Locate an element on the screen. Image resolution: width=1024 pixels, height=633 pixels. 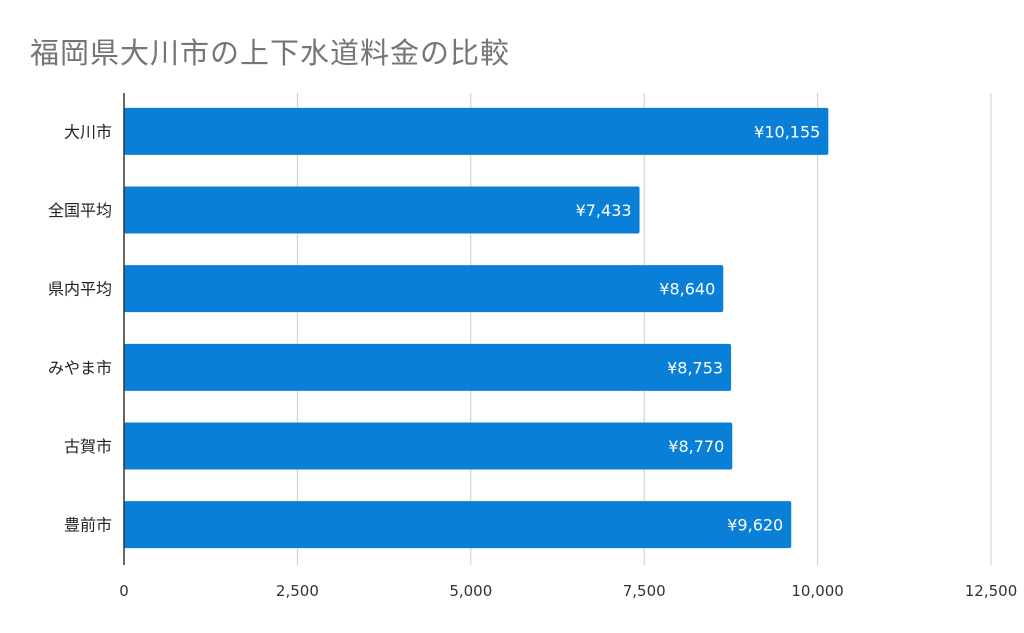
x-tick-label: 7,500 is located at coordinates (644, 591).